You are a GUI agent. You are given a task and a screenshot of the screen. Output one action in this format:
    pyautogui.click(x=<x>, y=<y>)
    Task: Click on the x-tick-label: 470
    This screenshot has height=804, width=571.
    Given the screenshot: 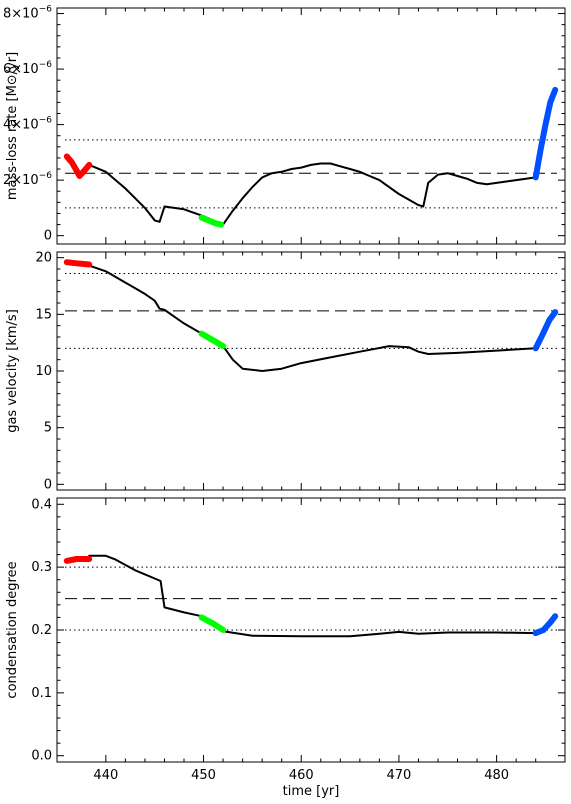 What is the action you would take?
    pyautogui.click(x=399, y=775)
    